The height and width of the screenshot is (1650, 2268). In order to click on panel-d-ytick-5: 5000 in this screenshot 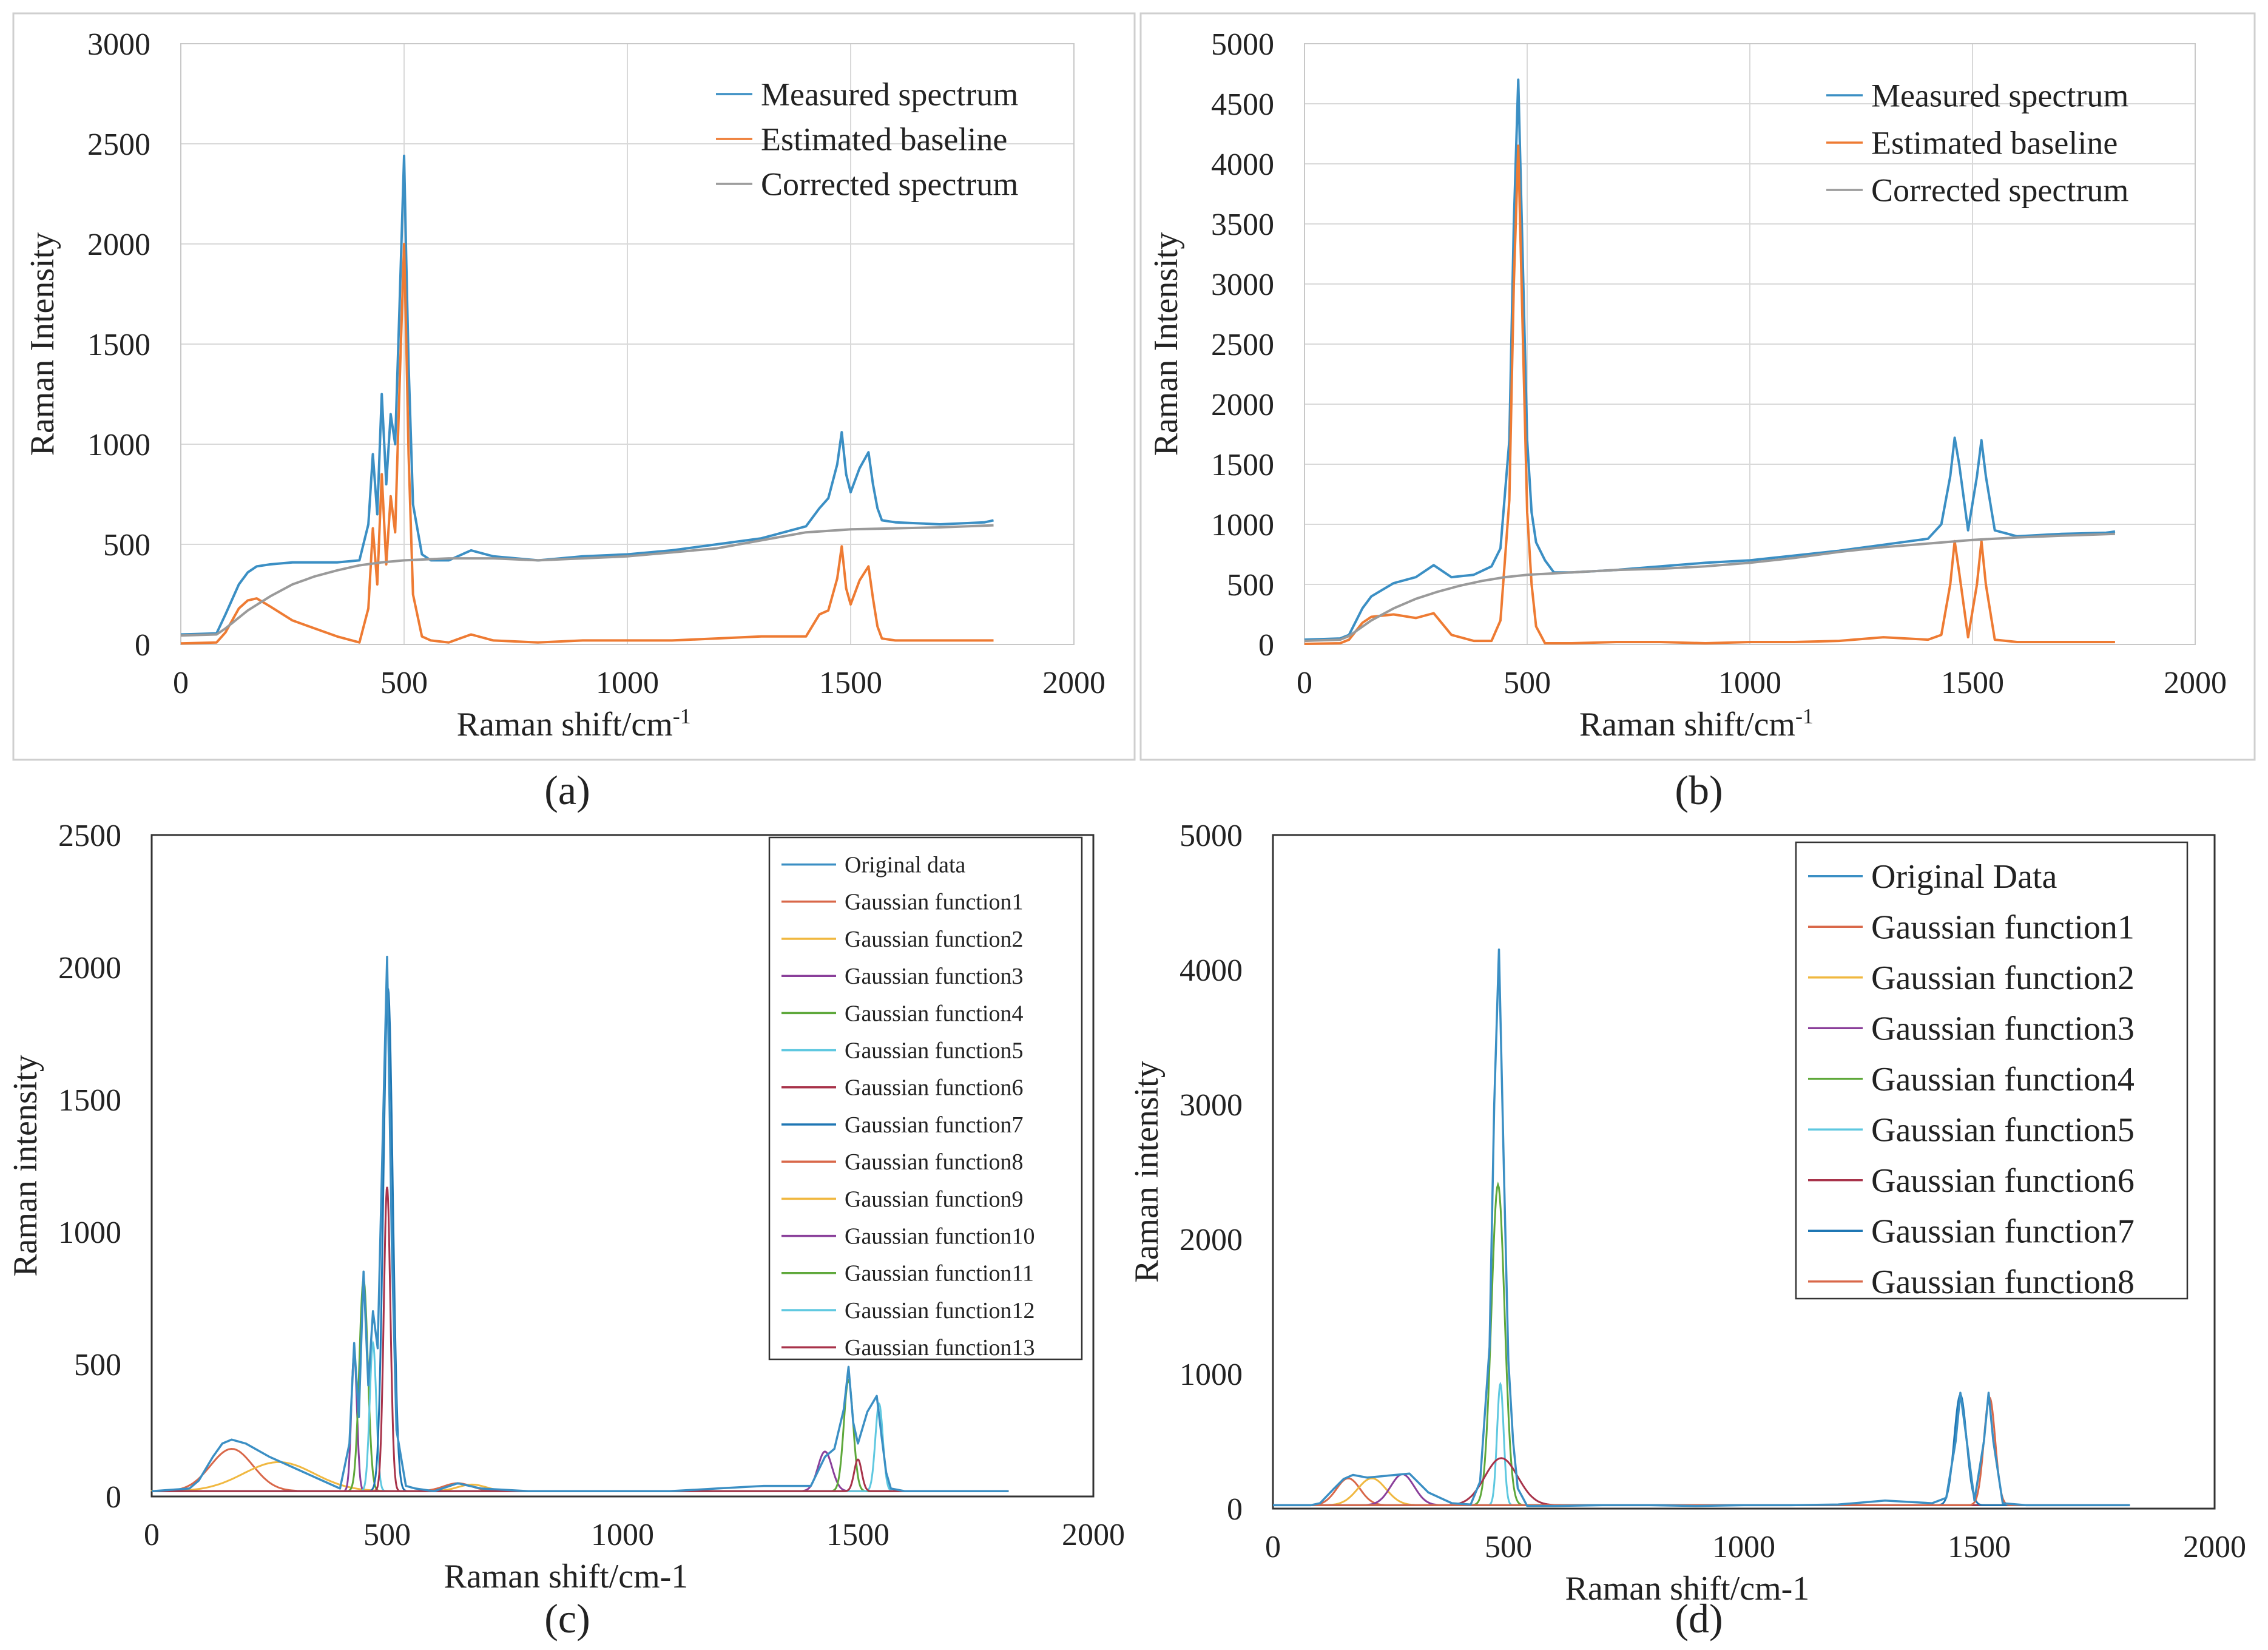, I will do `click(1211, 836)`.